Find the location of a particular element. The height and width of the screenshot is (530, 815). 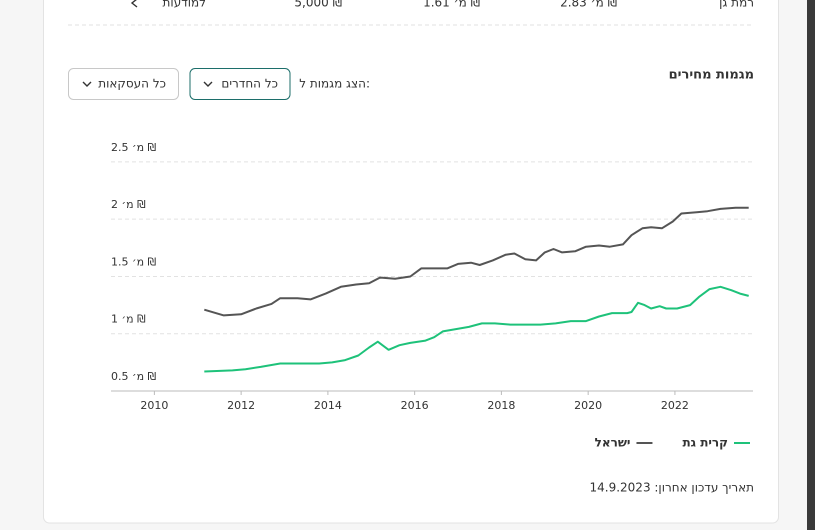

x-tick-label: 2016 is located at coordinates (415, 405).